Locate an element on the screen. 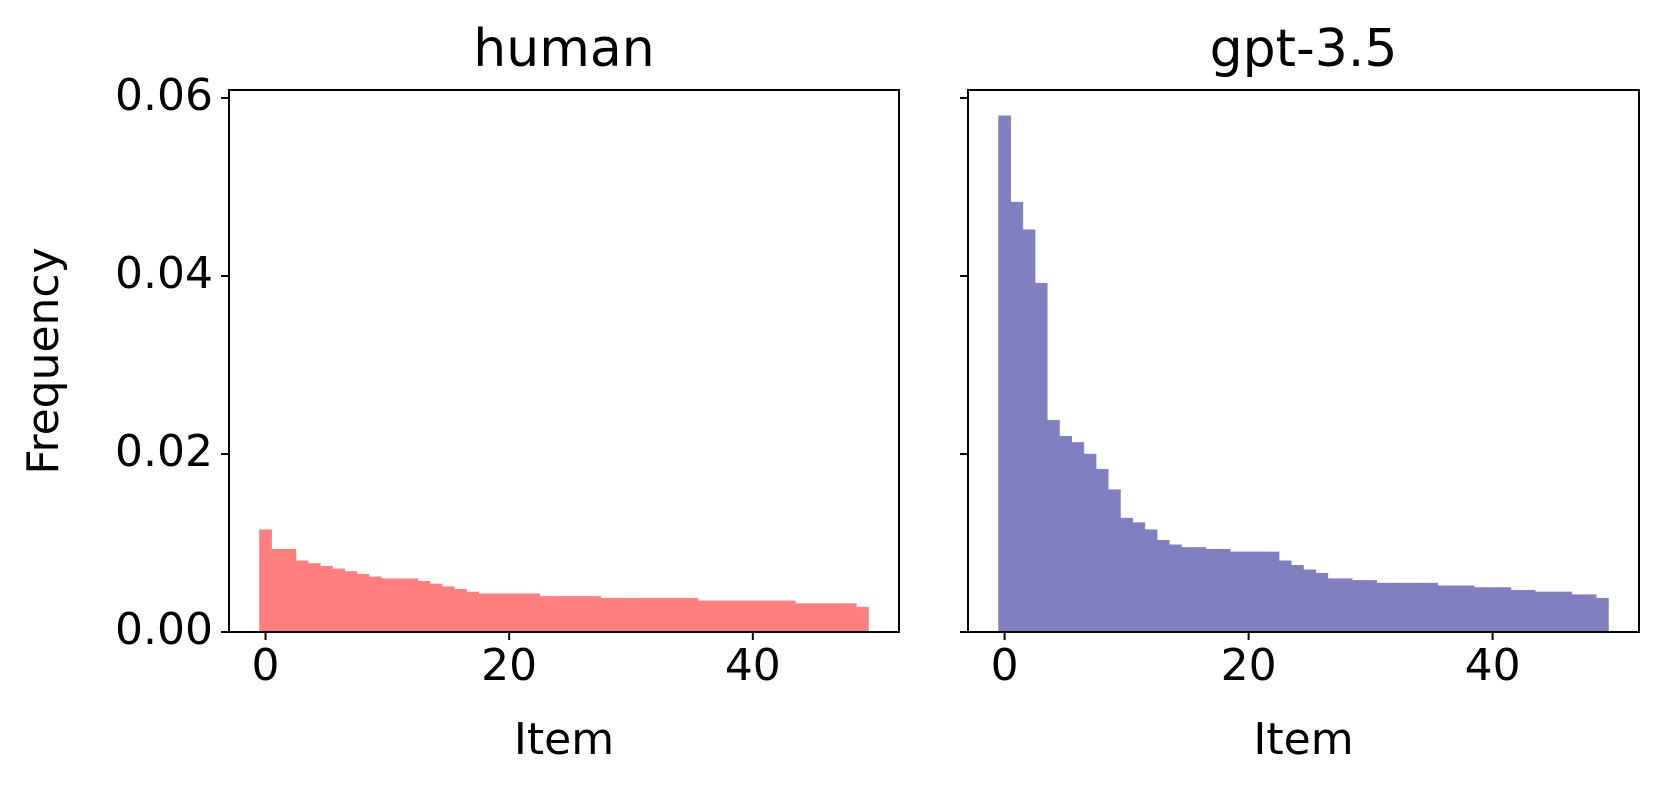  x-tick-label: 20 is located at coordinates (509, 665).